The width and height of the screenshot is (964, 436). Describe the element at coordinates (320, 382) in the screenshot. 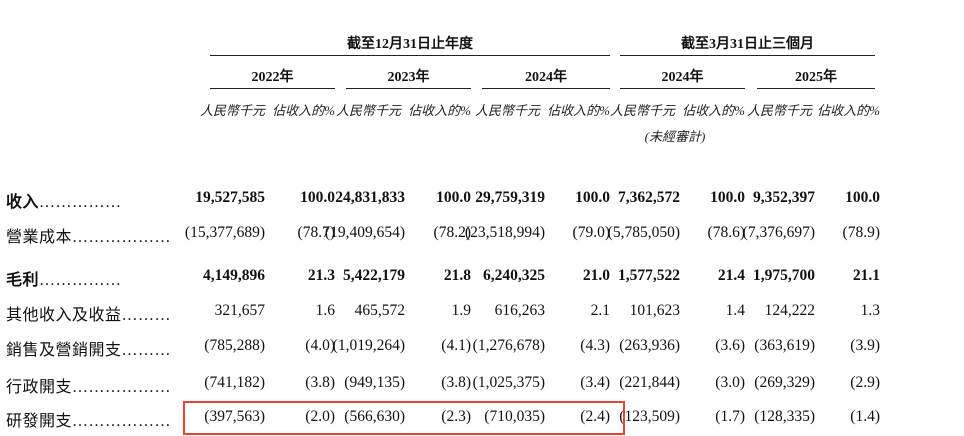

I see `cell-percent: (3.8)` at that location.